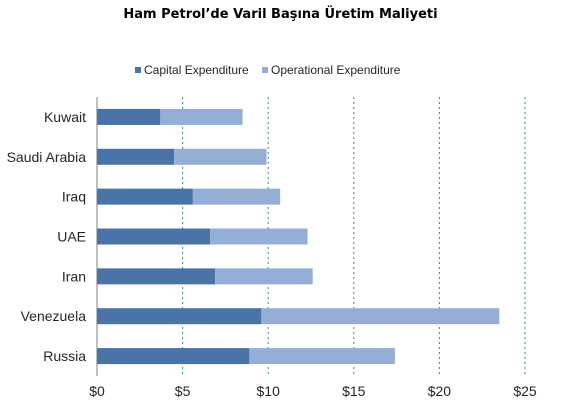 The image size is (561, 414). What do you see at coordinates (196, 70) in the screenshot?
I see `legend-label: Capital Expenditure` at bounding box center [196, 70].